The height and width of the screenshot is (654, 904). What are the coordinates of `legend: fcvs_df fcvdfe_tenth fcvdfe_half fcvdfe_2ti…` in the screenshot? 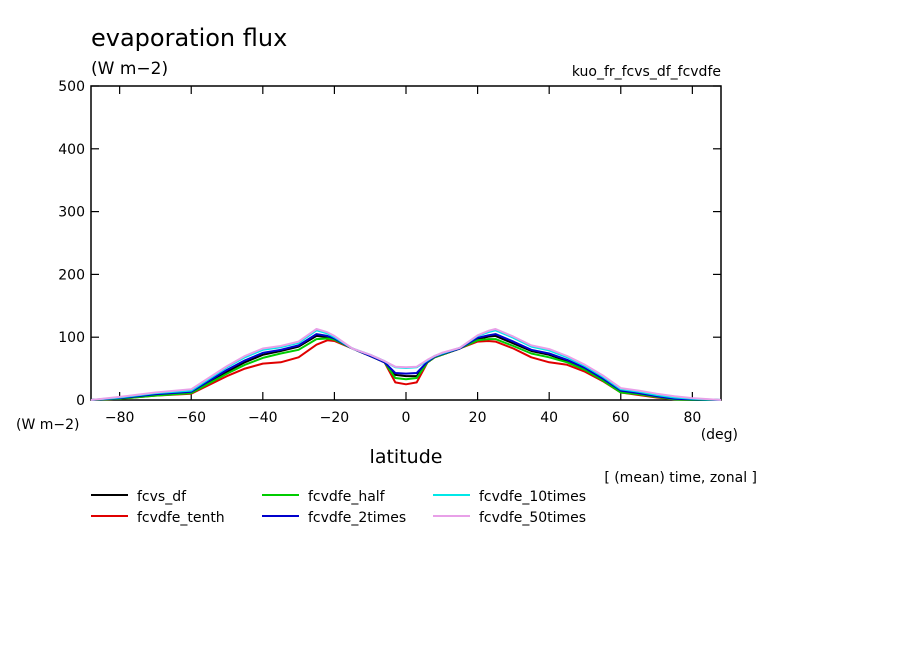 It's located at (338, 507).